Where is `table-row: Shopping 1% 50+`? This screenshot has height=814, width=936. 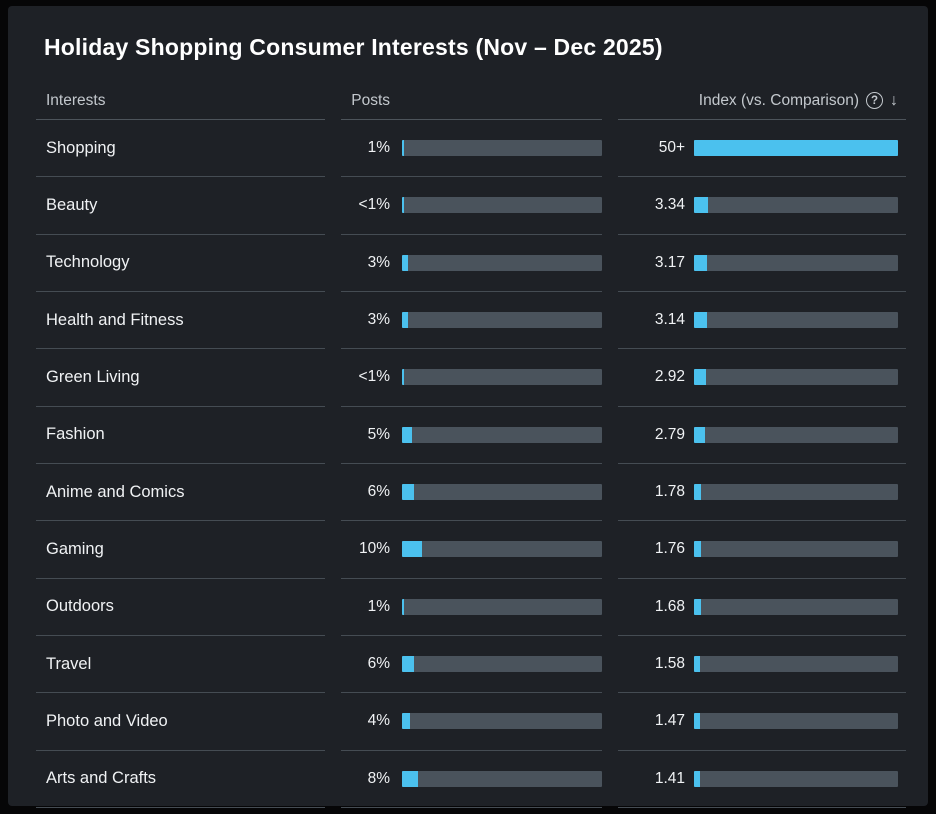
table-row: Shopping 1% 50+ is located at coordinates (471, 149).